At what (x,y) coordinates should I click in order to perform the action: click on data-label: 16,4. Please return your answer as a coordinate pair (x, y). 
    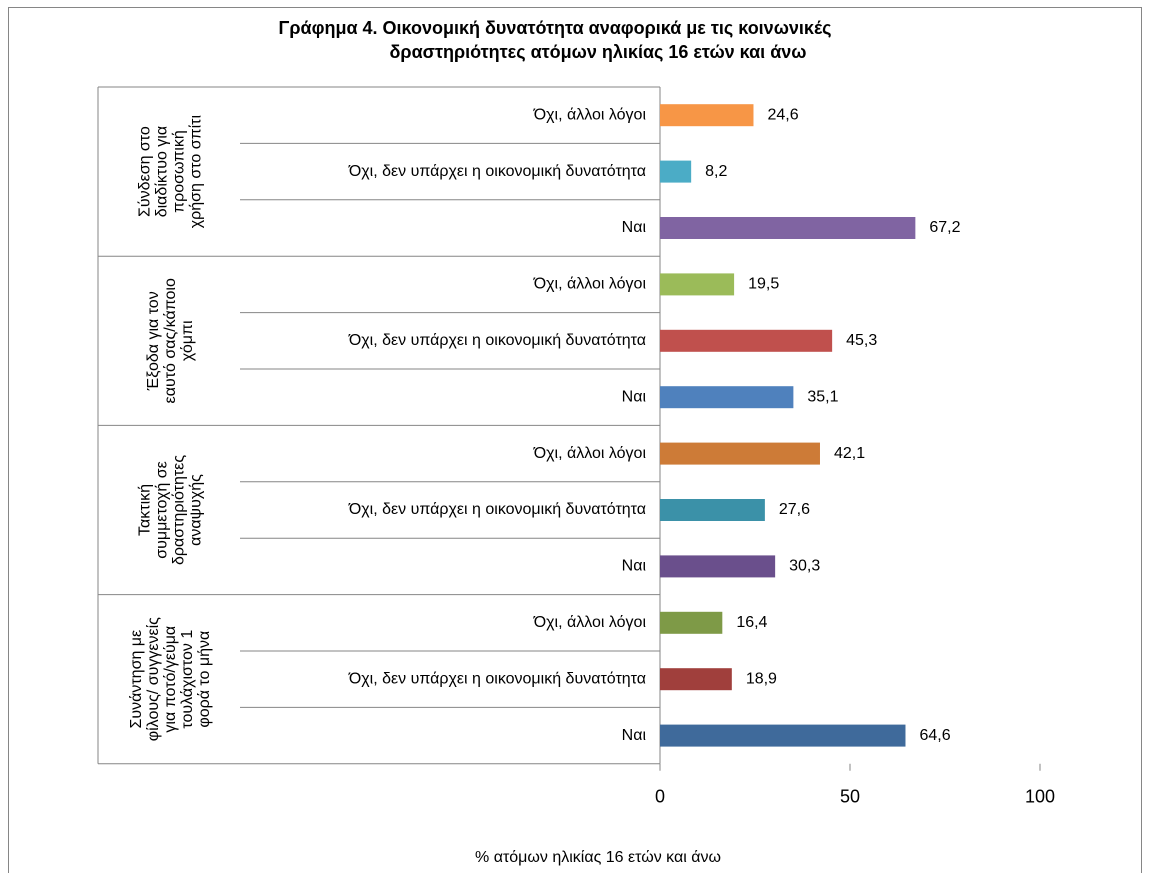
    Looking at the image, I should click on (751, 622).